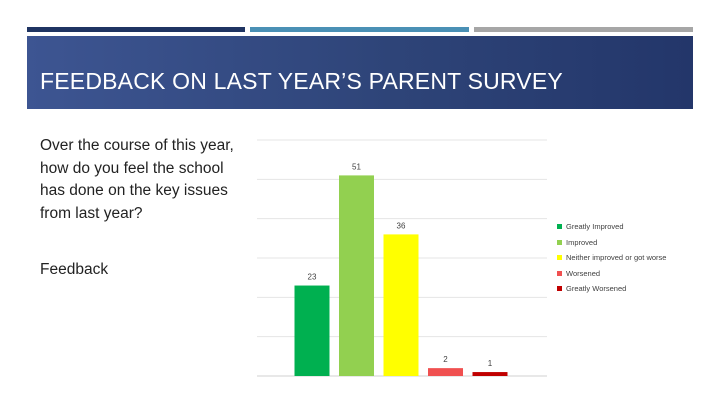 The width and height of the screenshot is (720, 405). What do you see at coordinates (401, 305) in the screenshot?
I see `bar-neither-improved-or-got-worse` at bounding box center [401, 305].